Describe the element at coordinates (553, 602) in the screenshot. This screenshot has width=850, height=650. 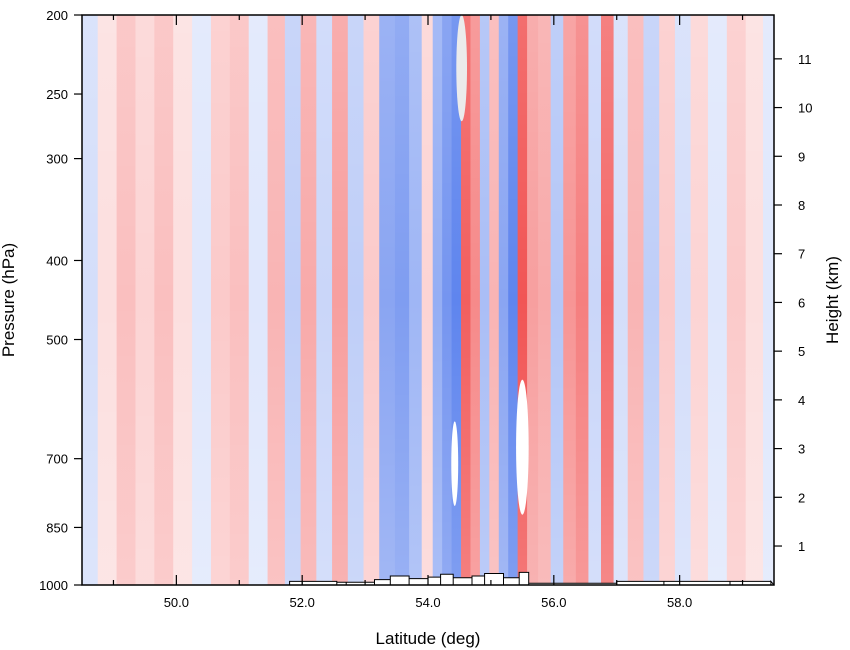
I see `x-tick-label: 56.0` at that location.